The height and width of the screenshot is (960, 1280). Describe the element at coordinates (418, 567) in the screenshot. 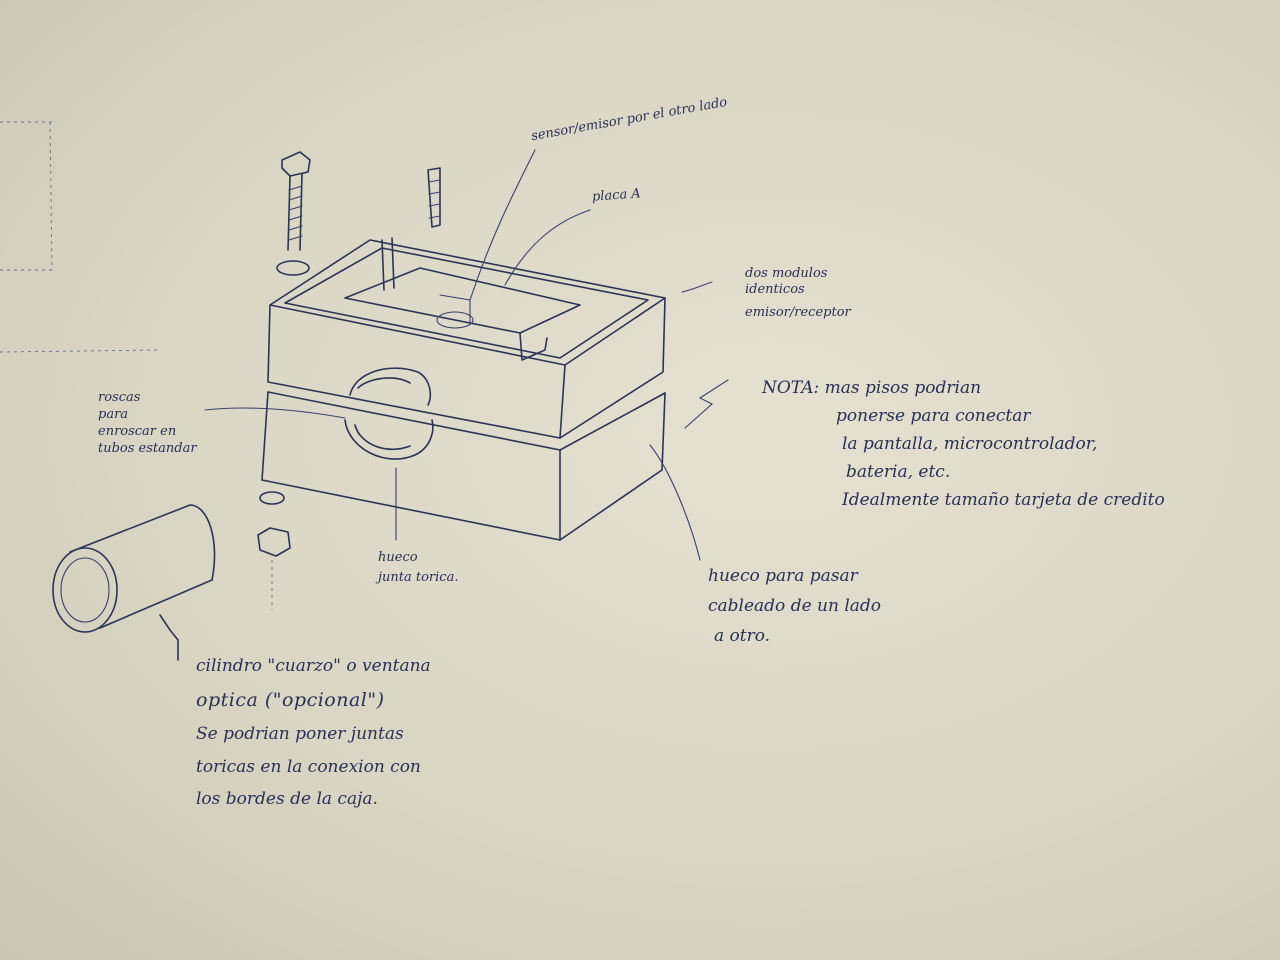

I see `label-hueco-junta: hueco junta torica.` at that location.